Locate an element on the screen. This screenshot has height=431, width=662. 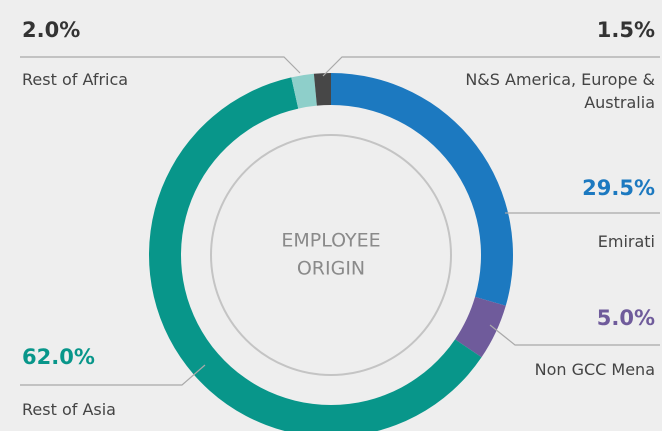
value-label: 2.0% is located at coordinates (51, 30).